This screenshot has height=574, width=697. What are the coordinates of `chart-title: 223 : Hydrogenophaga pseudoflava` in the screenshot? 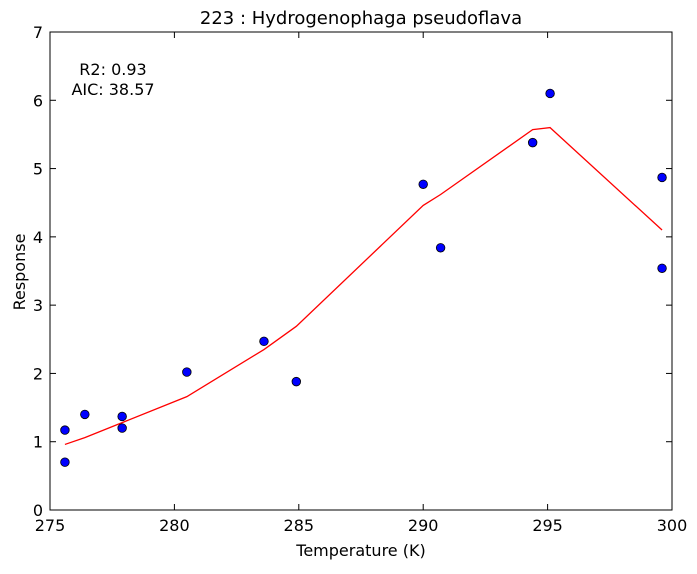 It's located at (361, 18).